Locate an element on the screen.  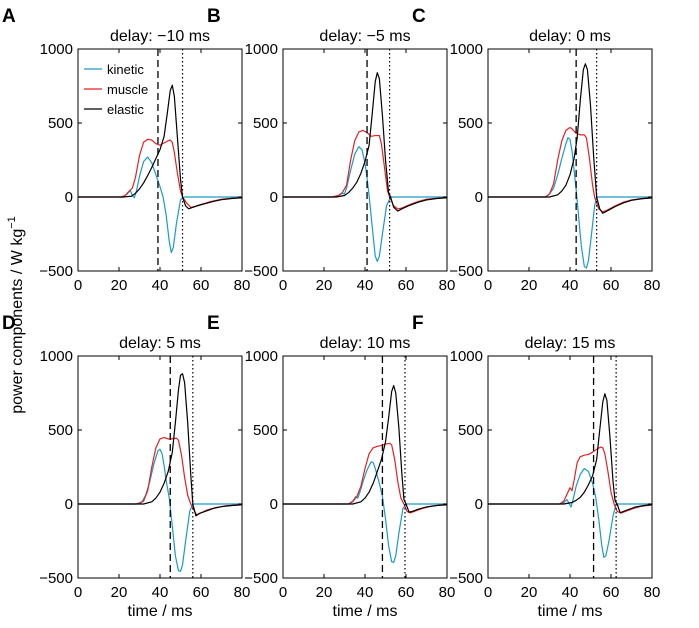
x-tick-label-d-3: 60 is located at coordinates (201, 592).